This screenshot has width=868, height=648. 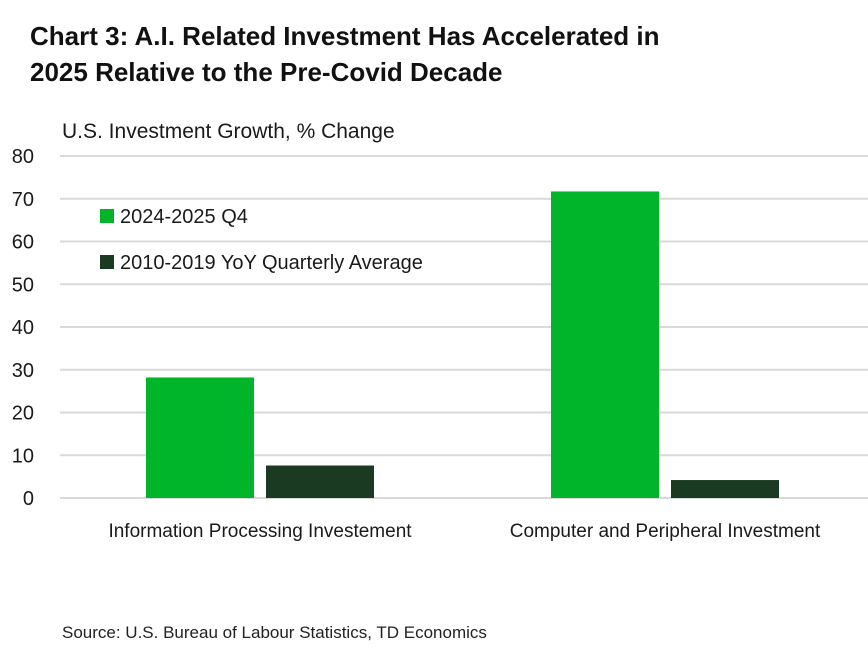 What do you see at coordinates (28, 499) in the screenshot?
I see `y-tick-label: 0` at bounding box center [28, 499].